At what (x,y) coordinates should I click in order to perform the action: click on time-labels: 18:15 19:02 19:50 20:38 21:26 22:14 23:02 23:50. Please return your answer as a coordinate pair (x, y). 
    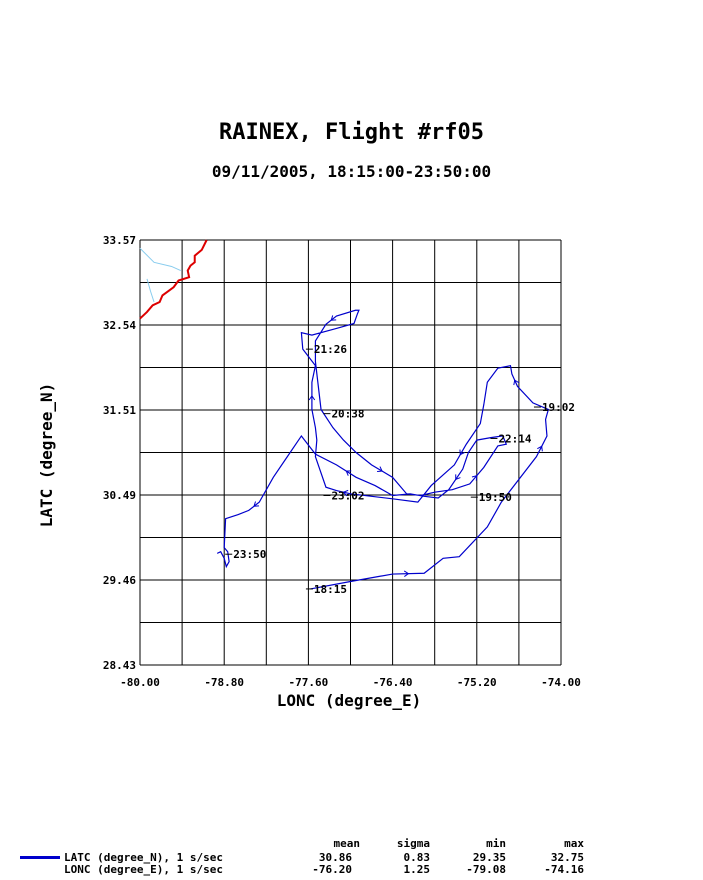
    Looking at the image, I should click on (400, 469).